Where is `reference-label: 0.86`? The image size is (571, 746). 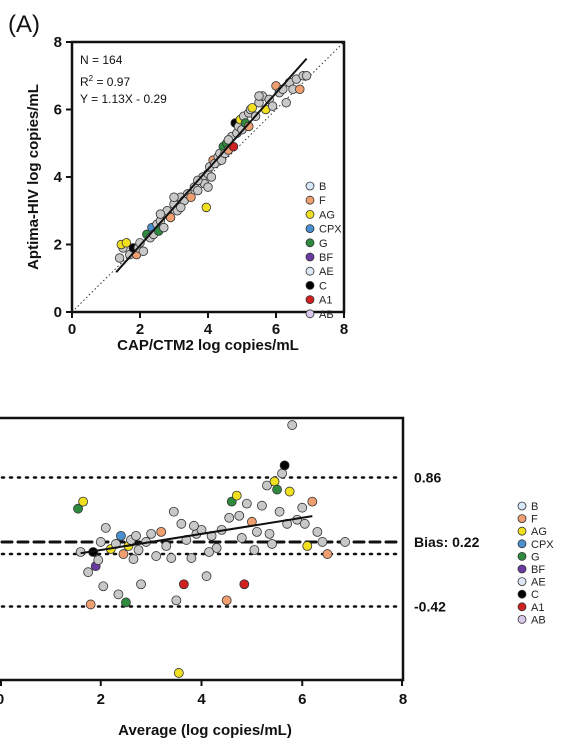
reference-label: 0.86 is located at coordinates (427, 477).